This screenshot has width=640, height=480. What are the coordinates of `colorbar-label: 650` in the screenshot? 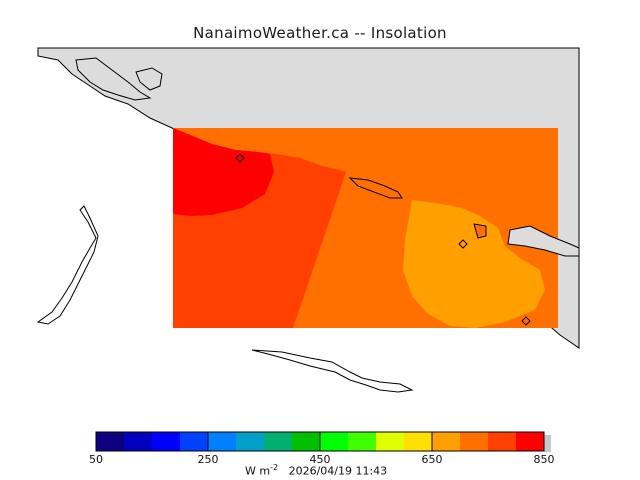 It's located at (432, 459).